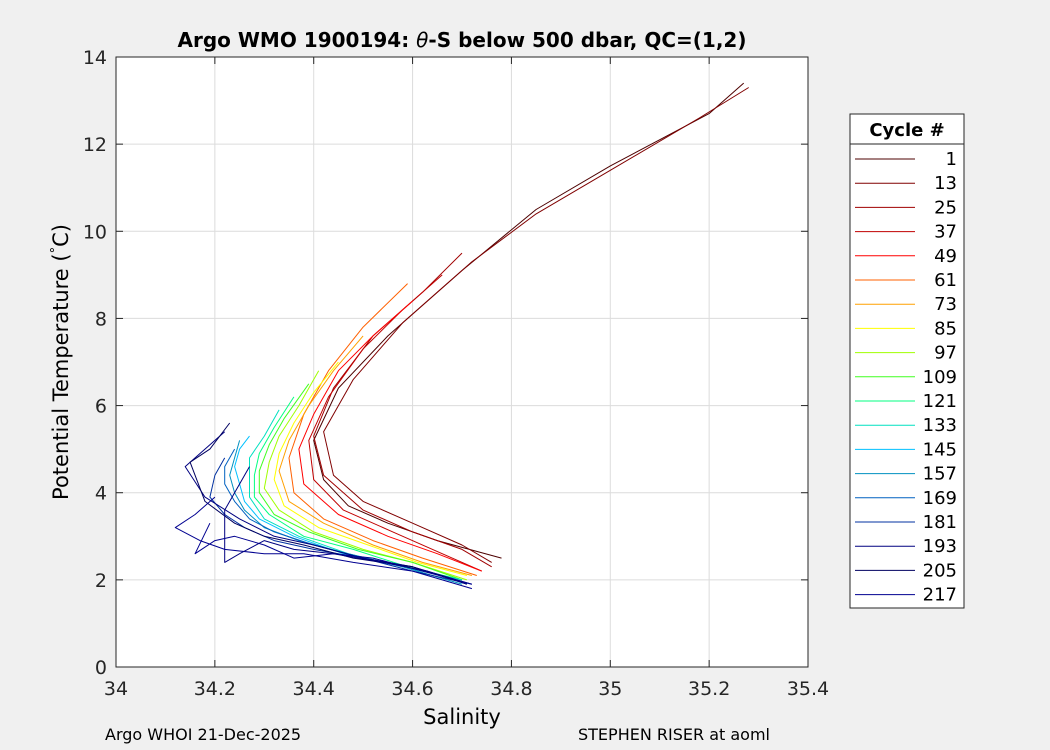 The image size is (1050, 750). What do you see at coordinates (945, 256) in the screenshot?
I see `legend-label: 49` at bounding box center [945, 256].